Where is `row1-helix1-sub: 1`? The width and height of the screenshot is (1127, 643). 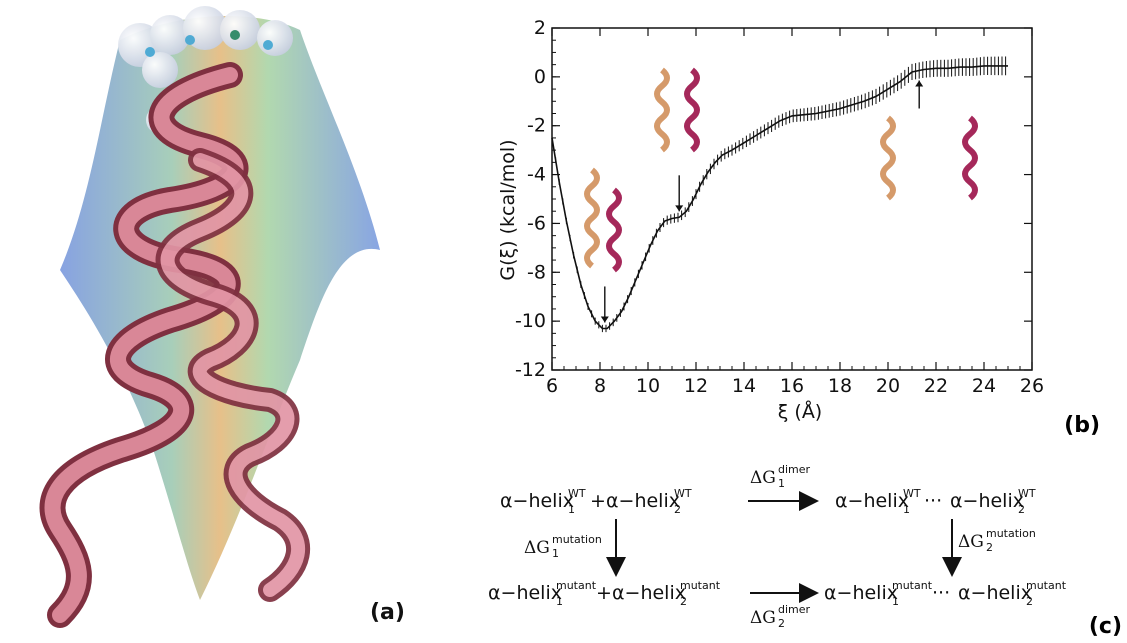 row1-helix1-sub: 1 is located at coordinates (571, 509).